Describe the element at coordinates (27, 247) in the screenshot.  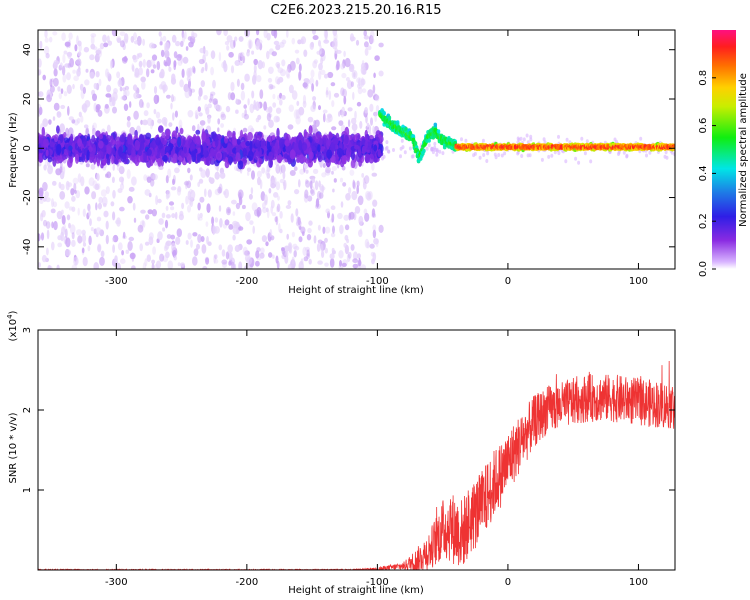
I see `spectrogram-y-tick-label: -40` at that location.